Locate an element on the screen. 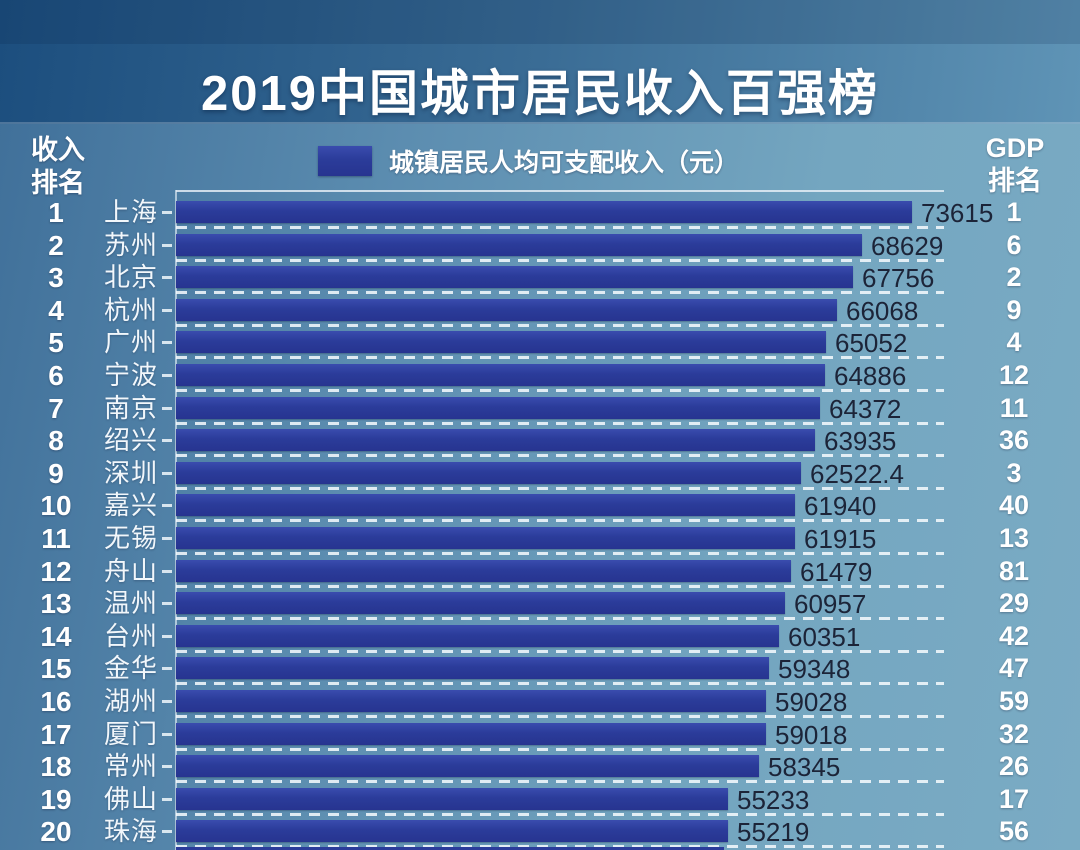 The height and width of the screenshot is (850, 1080). income-rank-label: 11 is located at coordinates (56, 538).